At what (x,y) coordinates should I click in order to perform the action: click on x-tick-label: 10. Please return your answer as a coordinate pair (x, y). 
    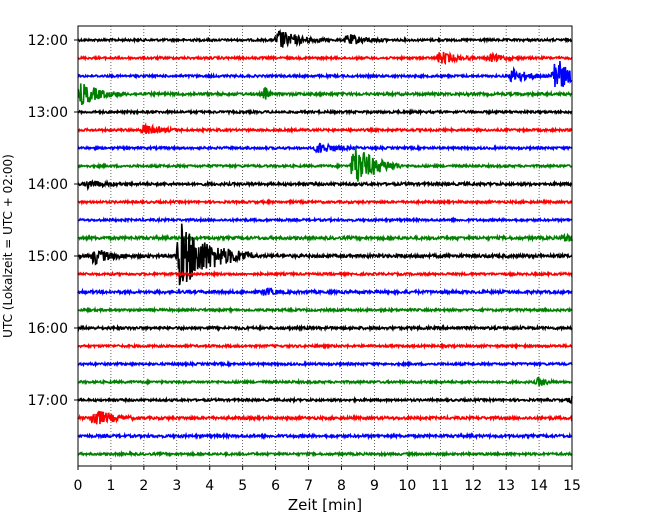
    Looking at the image, I should click on (407, 486).